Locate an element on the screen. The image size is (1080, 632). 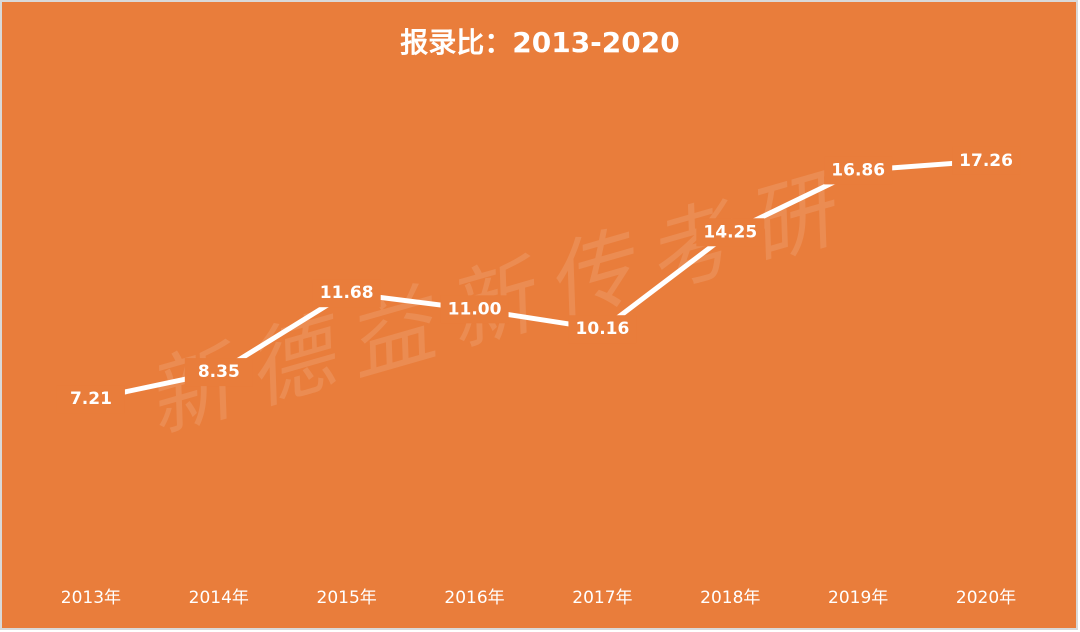
data-label: 17.26 is located at coordinates (986, 161).